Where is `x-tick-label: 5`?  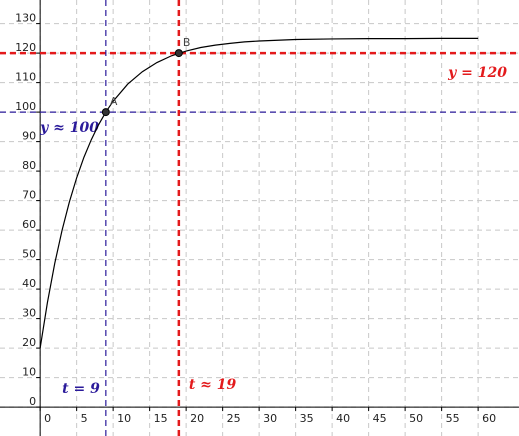 x-tick-label: 5 is located at coordinates (84, 418).